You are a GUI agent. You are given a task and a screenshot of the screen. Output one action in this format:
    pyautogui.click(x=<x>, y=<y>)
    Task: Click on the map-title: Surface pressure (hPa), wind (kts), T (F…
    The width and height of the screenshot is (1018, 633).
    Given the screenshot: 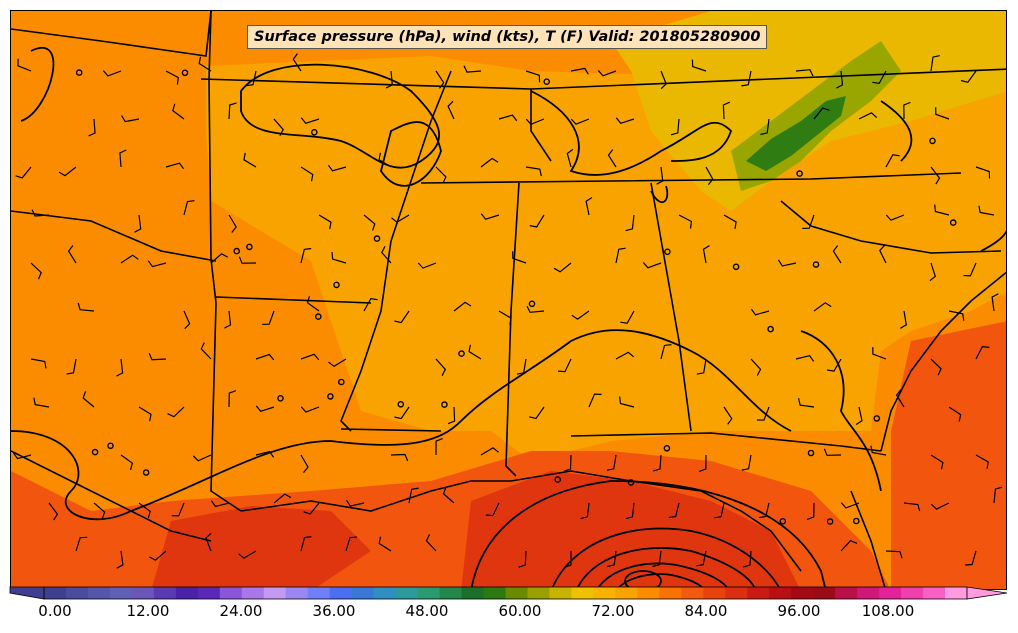 What is the action you would take?
    pyautogui.click(x=507, y=37)
    